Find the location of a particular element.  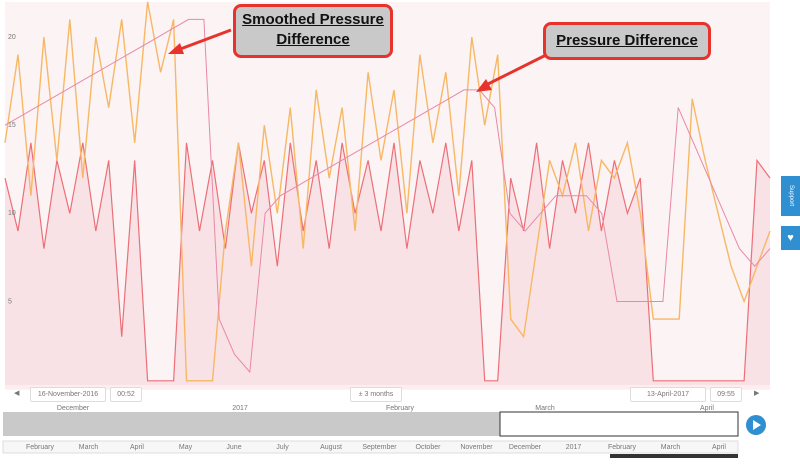

navigator-axis-label: November is located at coordinates (476, 447).